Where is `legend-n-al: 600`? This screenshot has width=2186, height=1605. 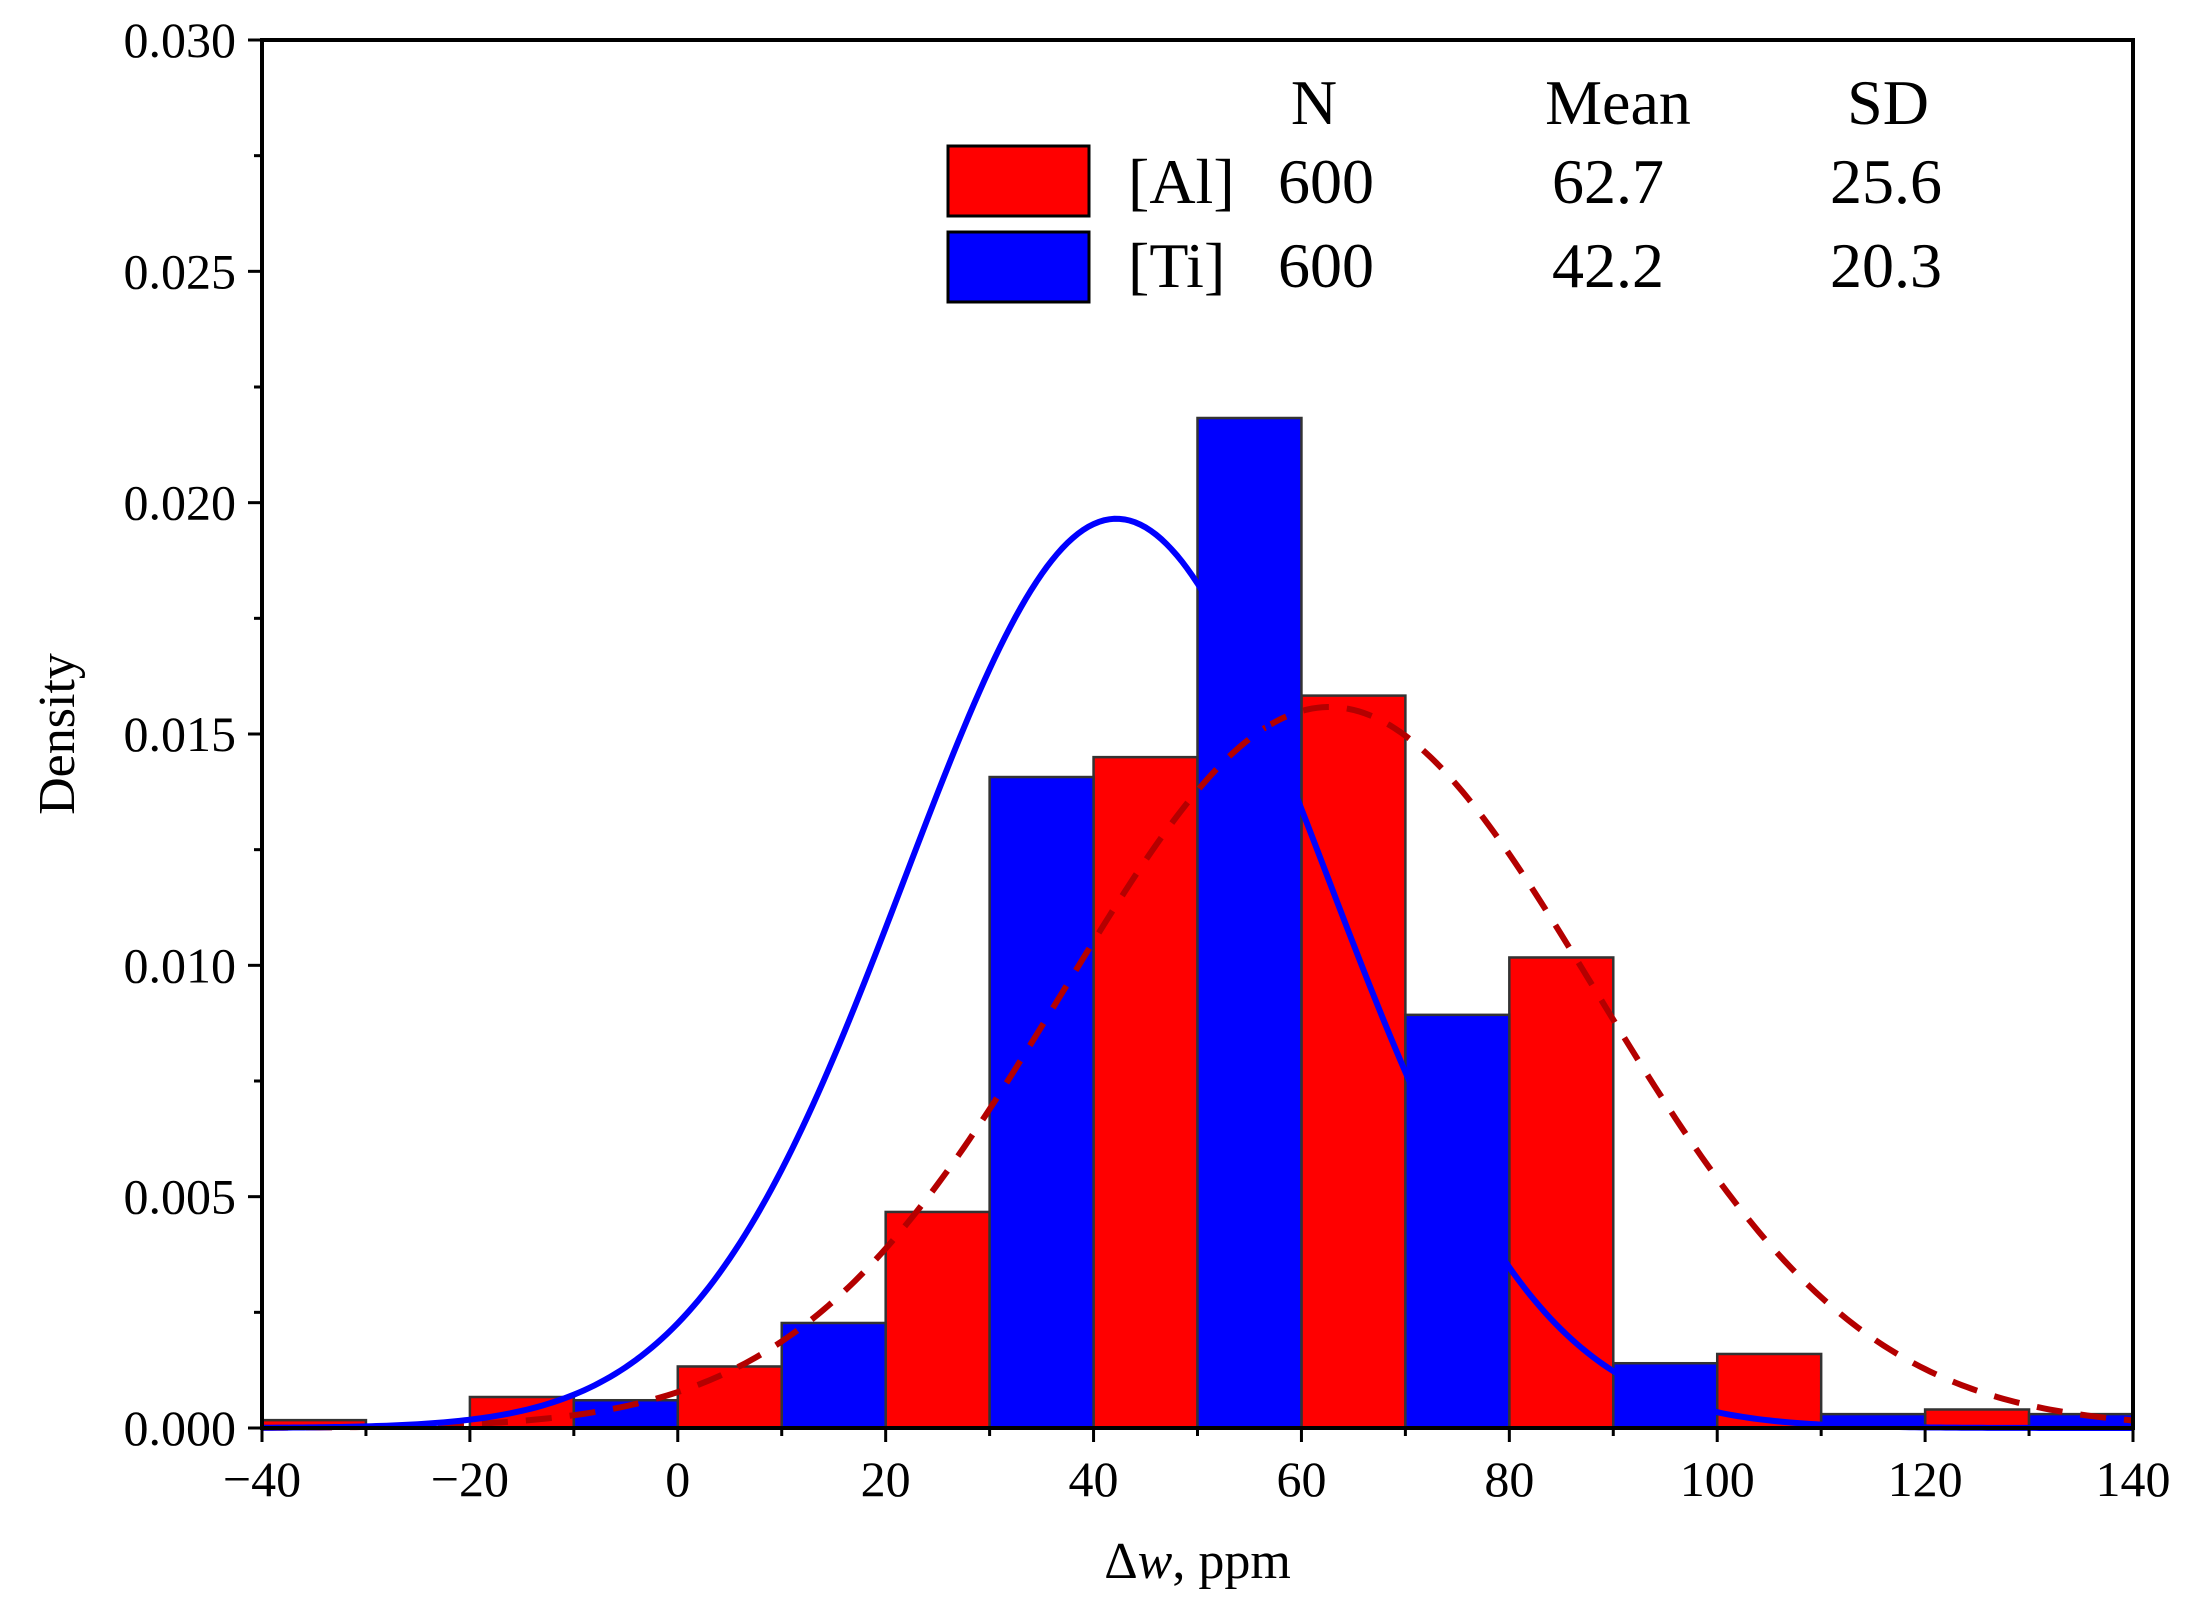 legend-n-al: 600 is located at coordinates (1326, 181).